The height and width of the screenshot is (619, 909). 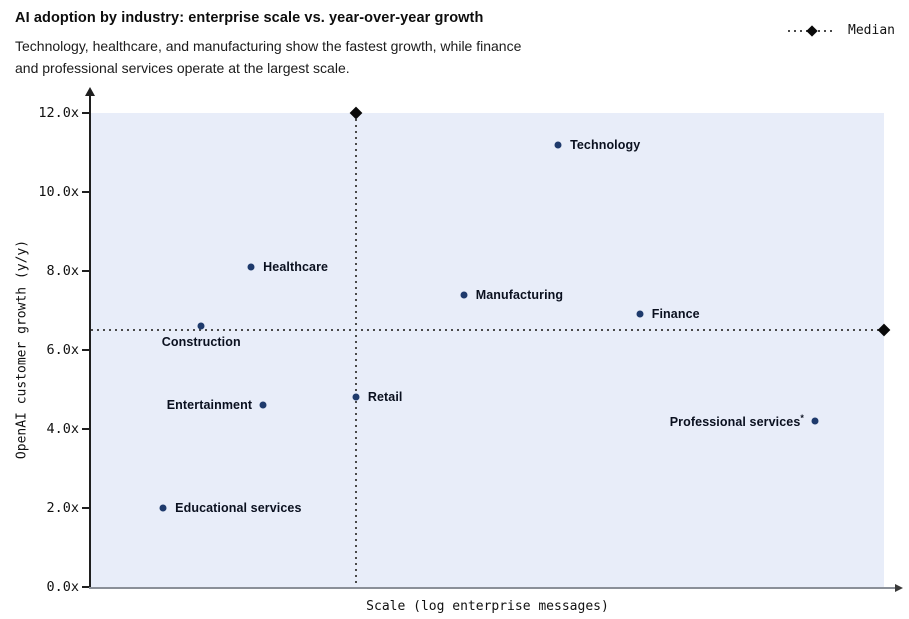 I want to click on y-tick-label: 6.0x, so click(x=62, y=350).